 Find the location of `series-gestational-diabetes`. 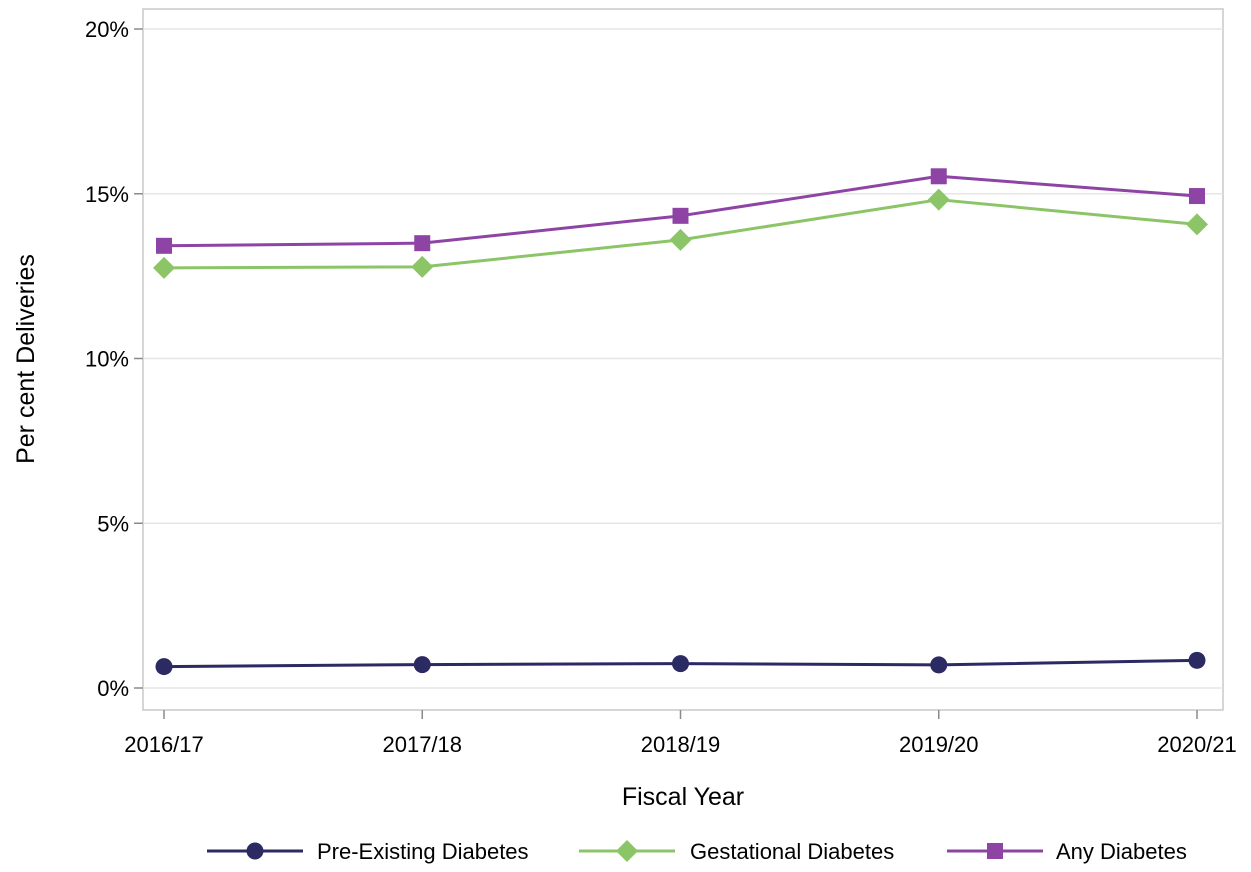

series-gestational-diabetes is located at coordinates (680, 233).